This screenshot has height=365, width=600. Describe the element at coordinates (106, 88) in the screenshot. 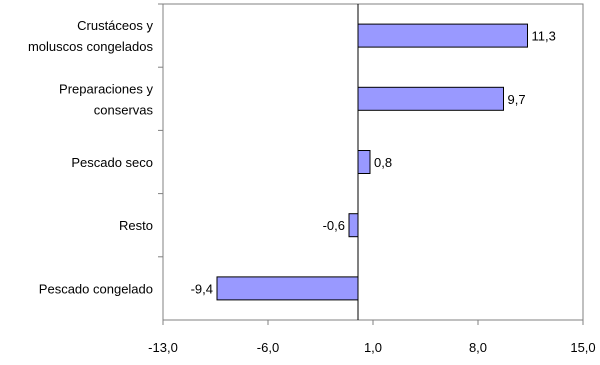

I see `category-label: Preparaciones y` at that location.